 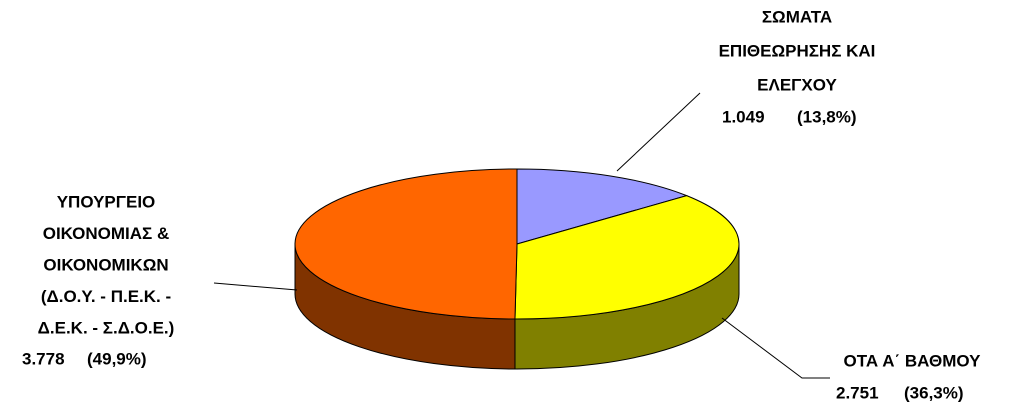 I want to click on share-label: (36,3%), so click(x=934, y=392).